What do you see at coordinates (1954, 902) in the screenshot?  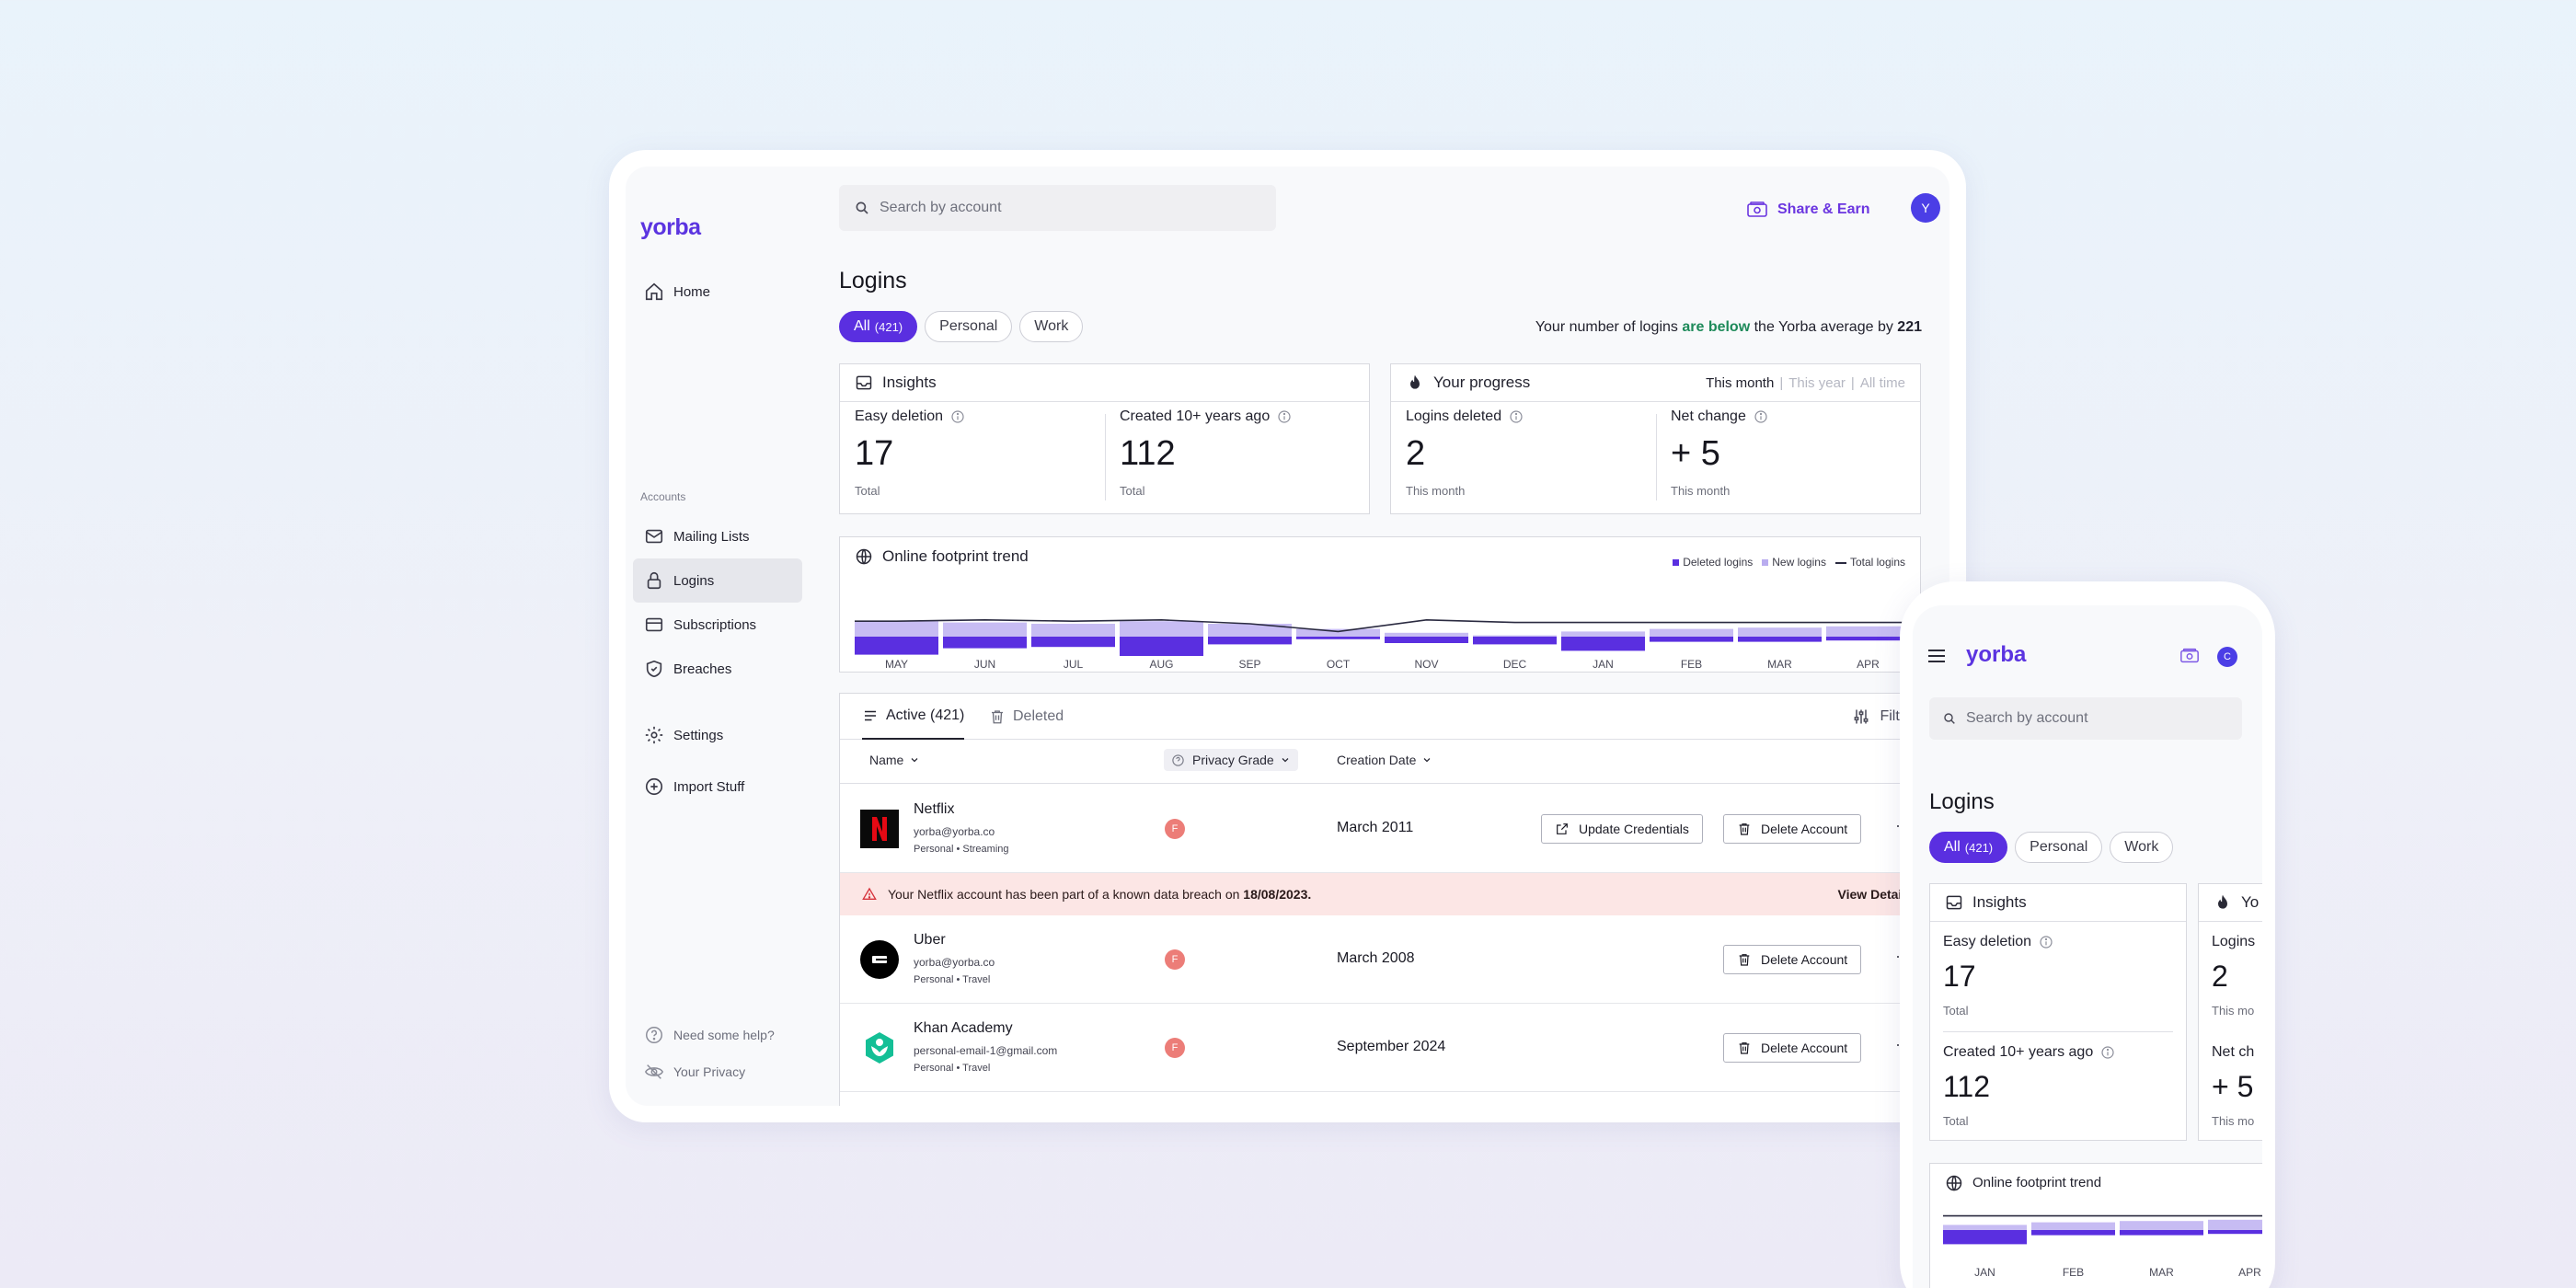 I see `inbox-icon` at bounding box center [1954, 902].